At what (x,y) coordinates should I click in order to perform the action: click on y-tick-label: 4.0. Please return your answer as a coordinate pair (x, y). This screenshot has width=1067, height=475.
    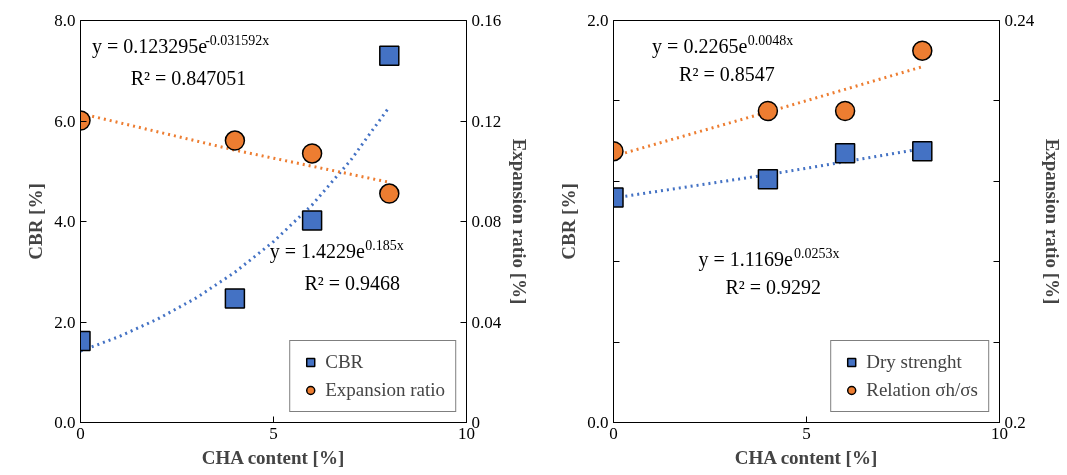
    Looking at the image, I should click on (65, 221).